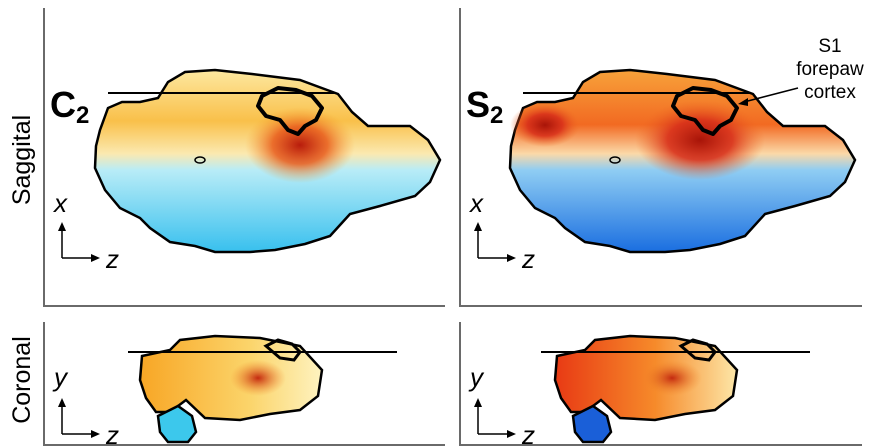 This screenshot has height=446, width=872. I want to click on s1-forepaw-annotation: S1 forepaw cortex, so click(801, 71).